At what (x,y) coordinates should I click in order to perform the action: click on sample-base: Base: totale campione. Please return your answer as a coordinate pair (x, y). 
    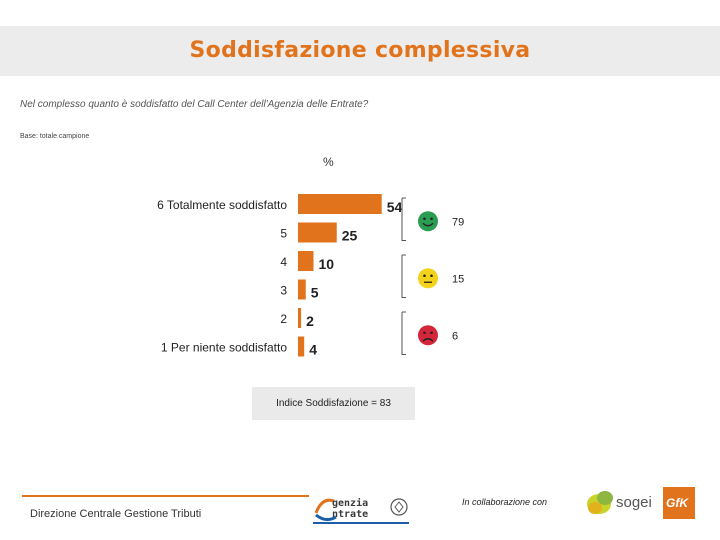
    Looking at the image, I should click on (55, 136).